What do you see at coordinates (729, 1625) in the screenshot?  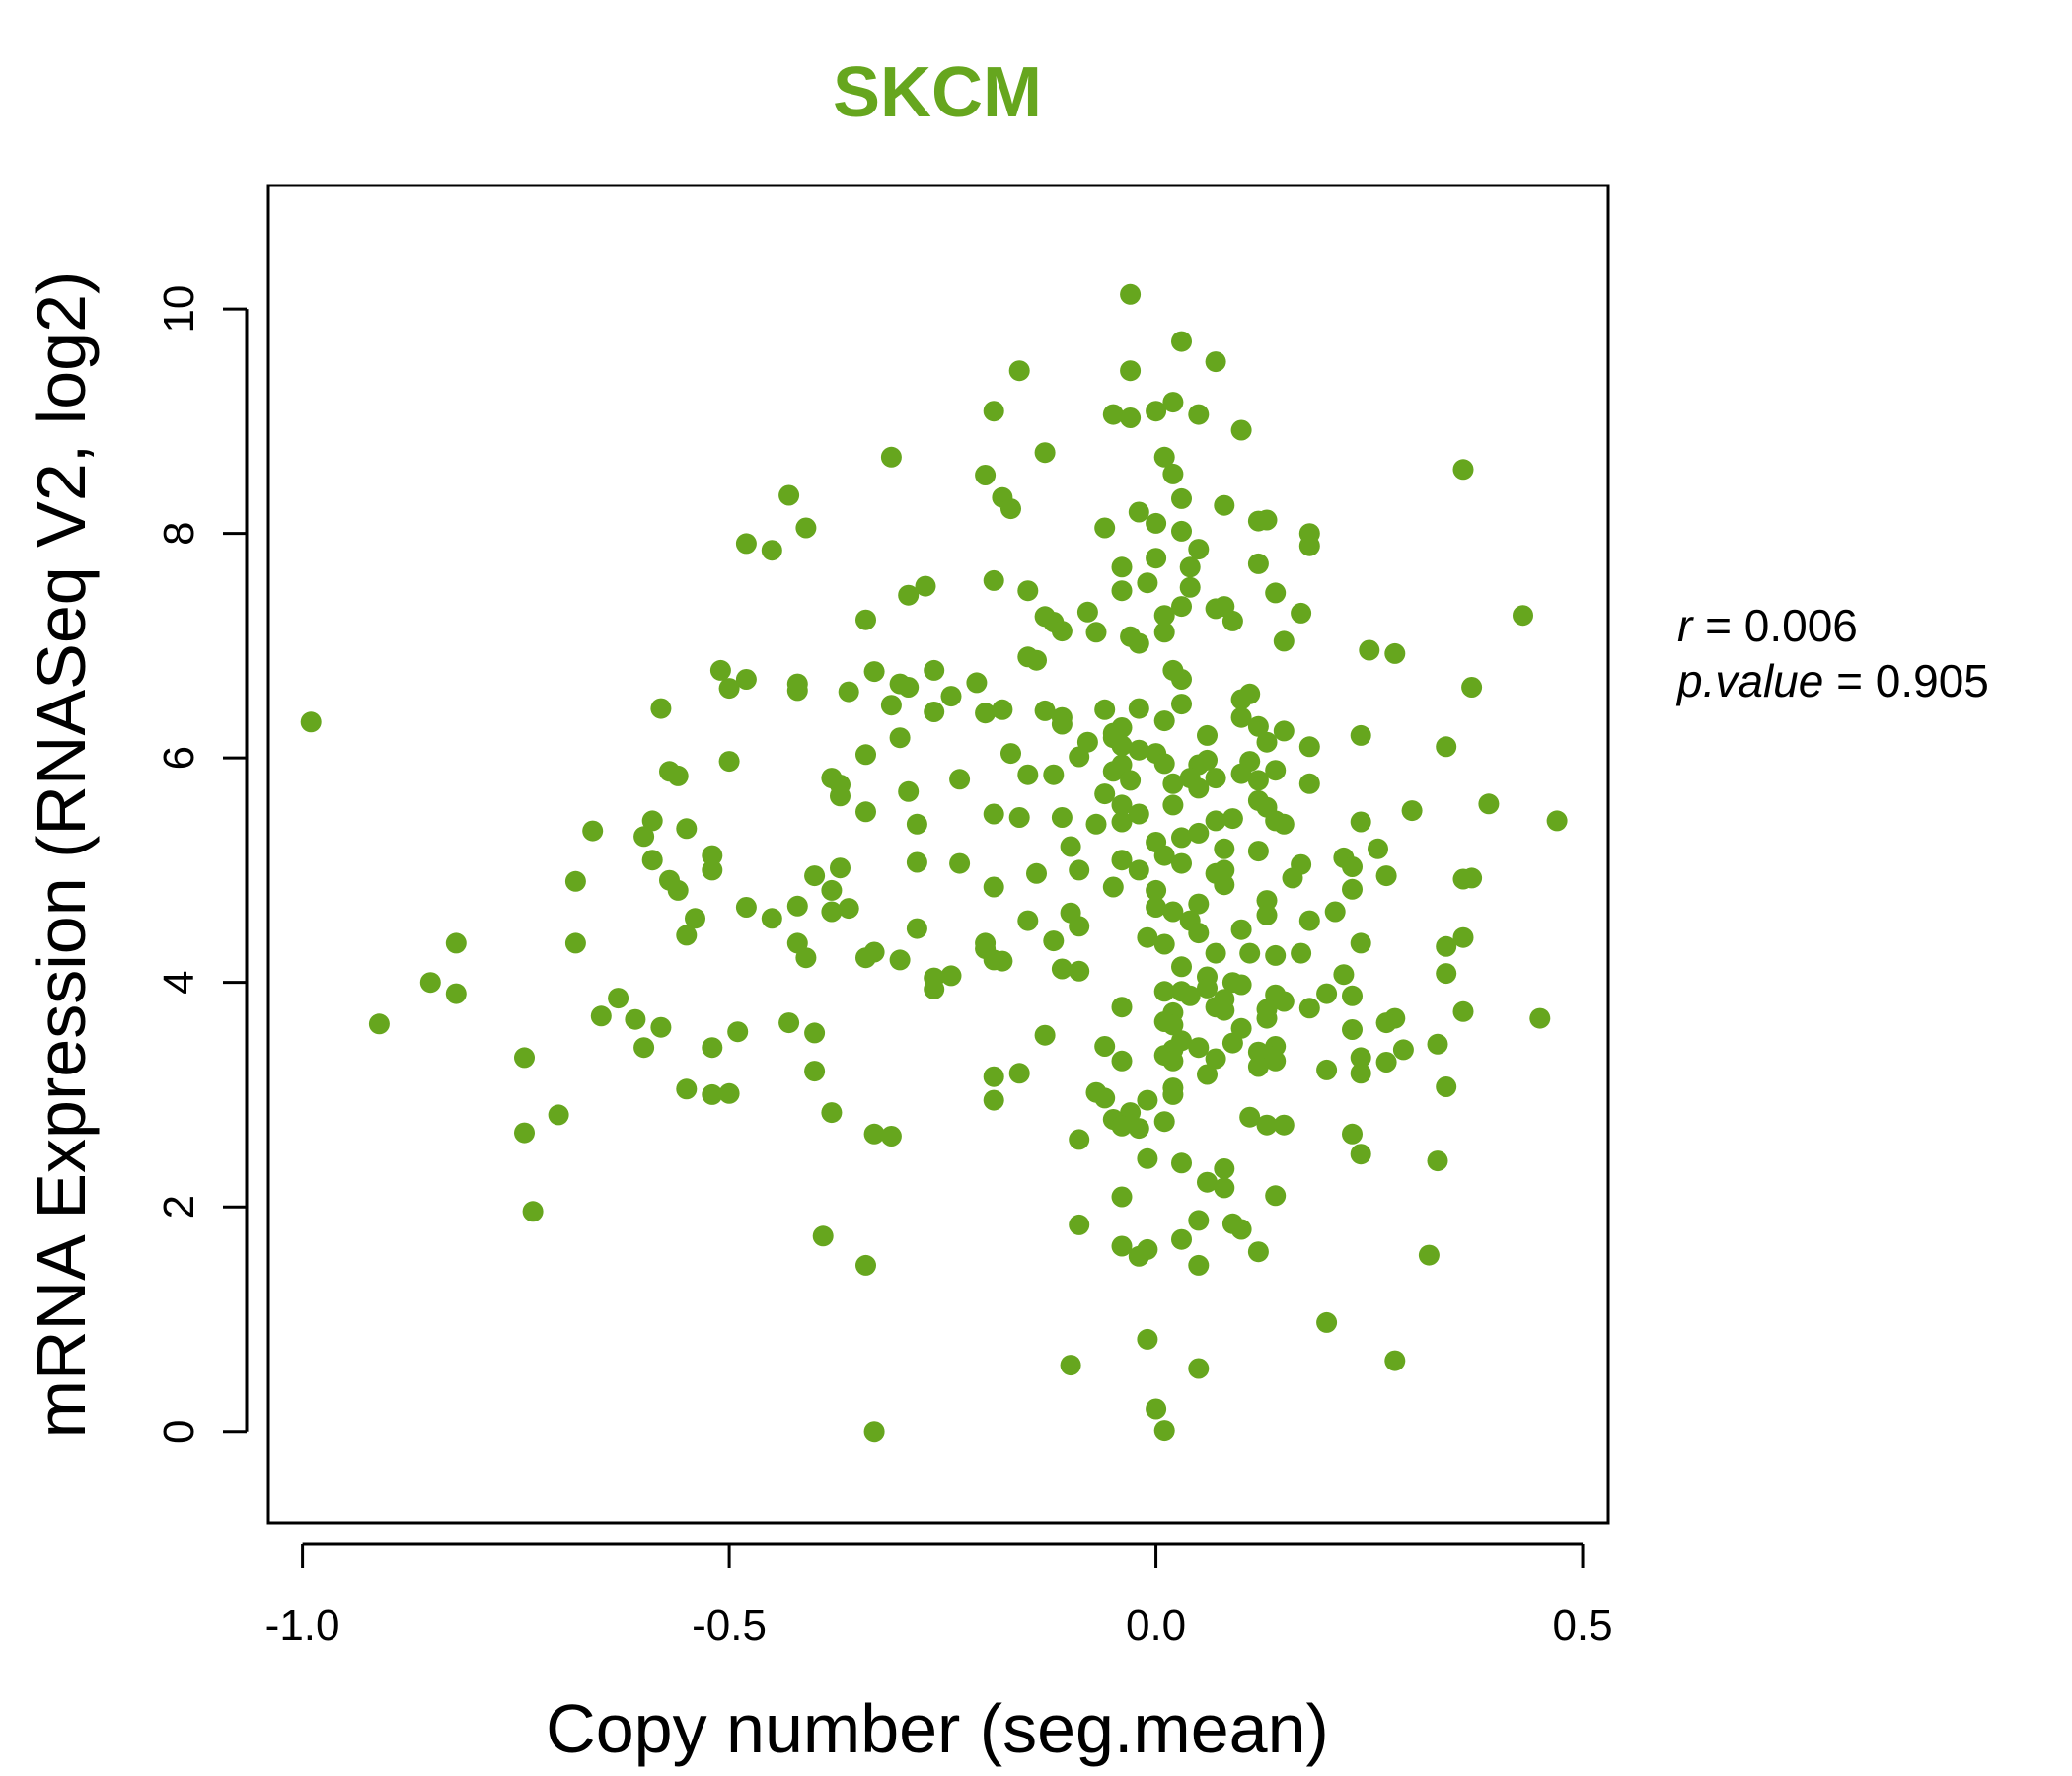 I see `x-tick-label: -0.5` at bounding box center [729, 1625].